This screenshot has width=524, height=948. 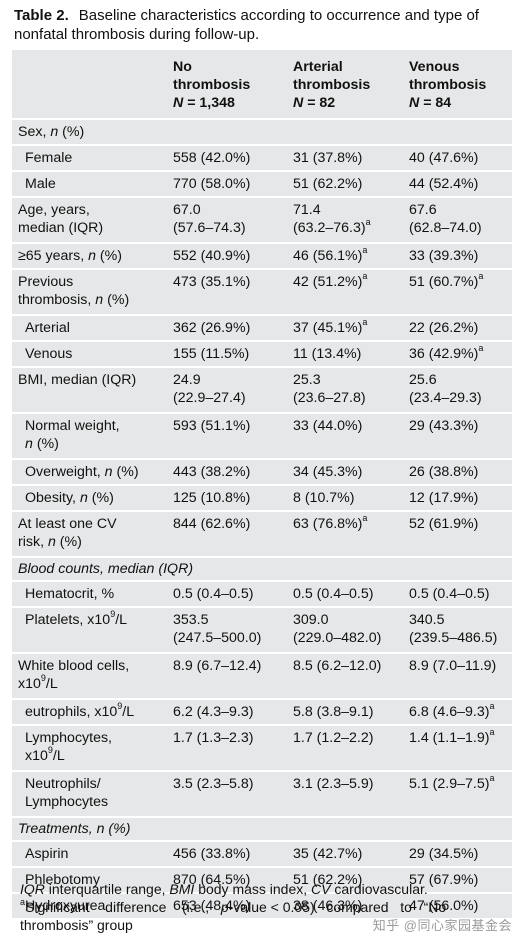 What do you see at coordinates (62, 880) in the screenshot?
I see `row-label: Phlebotomy` at bounding box center [62, 880].